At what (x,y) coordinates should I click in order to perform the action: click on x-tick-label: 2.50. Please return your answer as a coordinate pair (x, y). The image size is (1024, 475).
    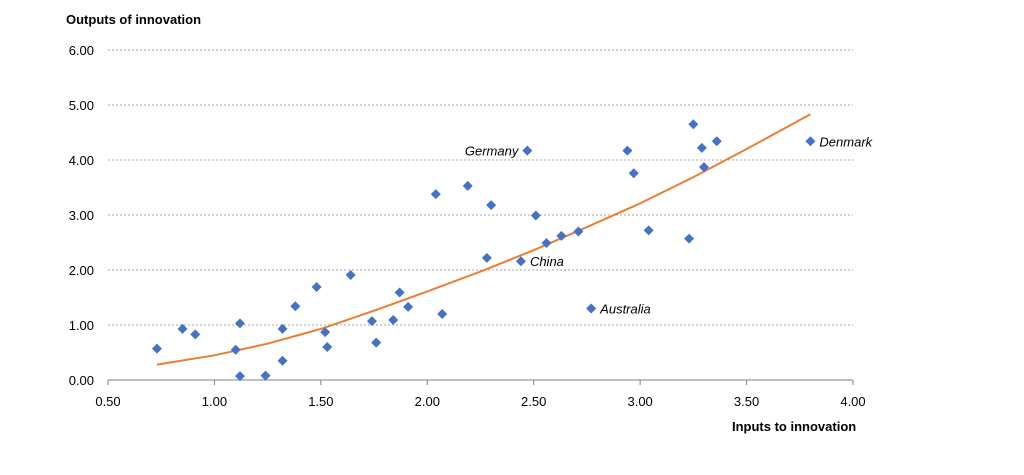
    Looking at the image, I should click on (533, 401).